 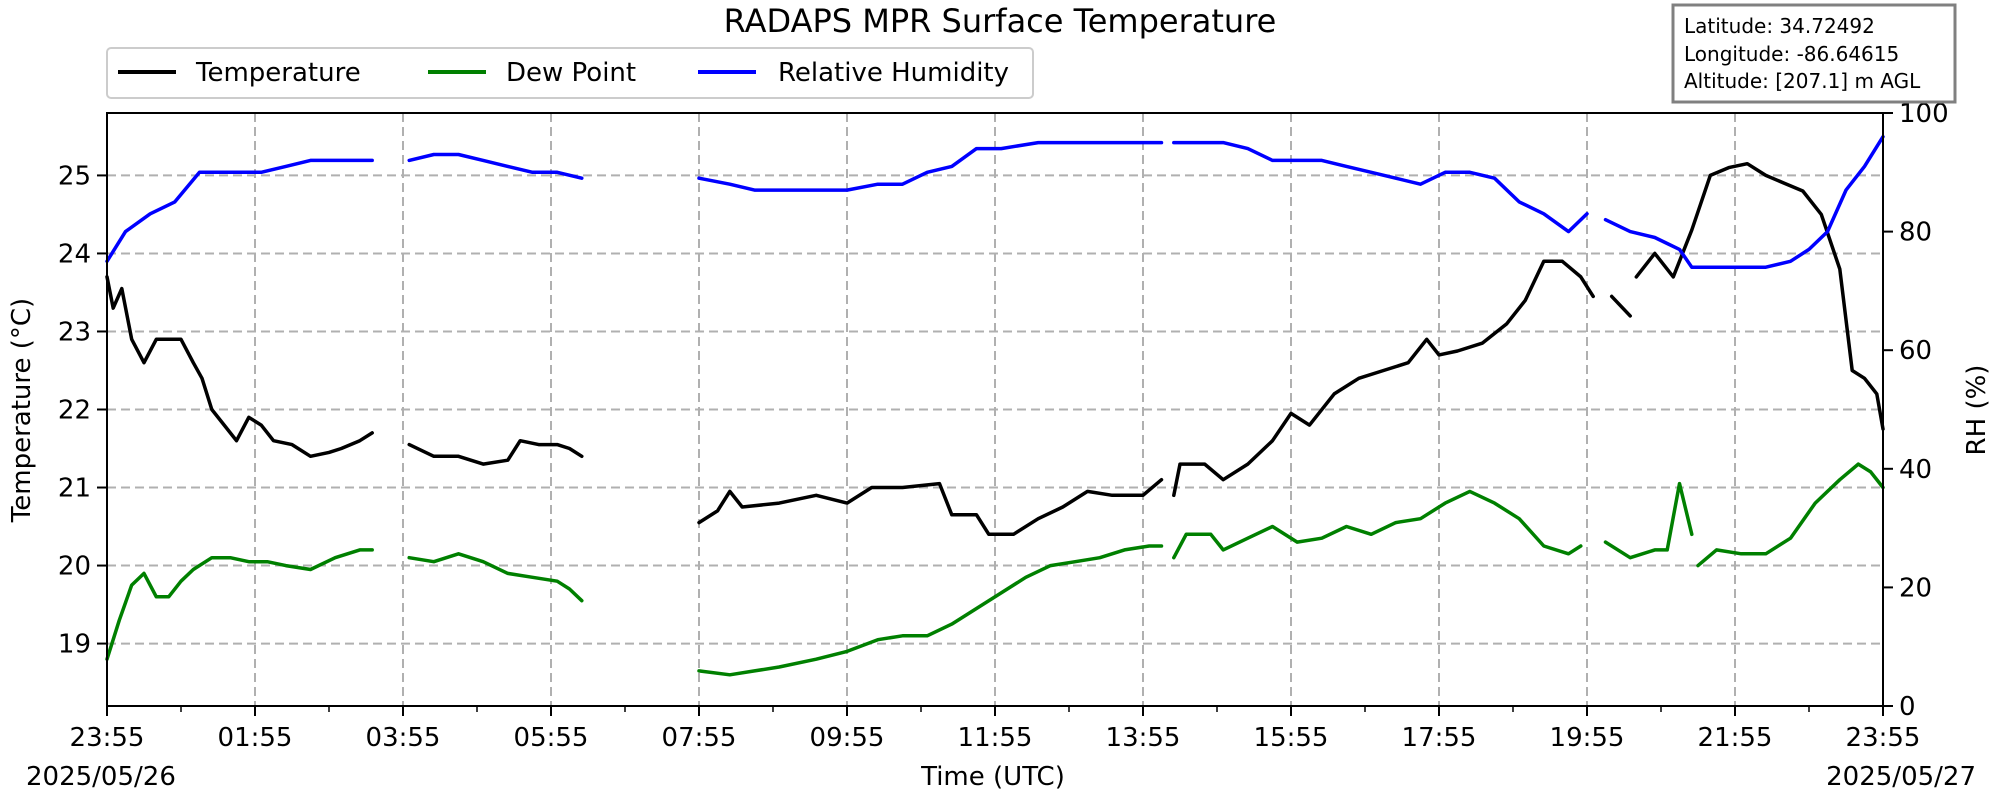 What do you see at coordinates (1924, 114) in the screenshot?
I see `y-right-tick-label: 100` at bounding box center [1924, 114].